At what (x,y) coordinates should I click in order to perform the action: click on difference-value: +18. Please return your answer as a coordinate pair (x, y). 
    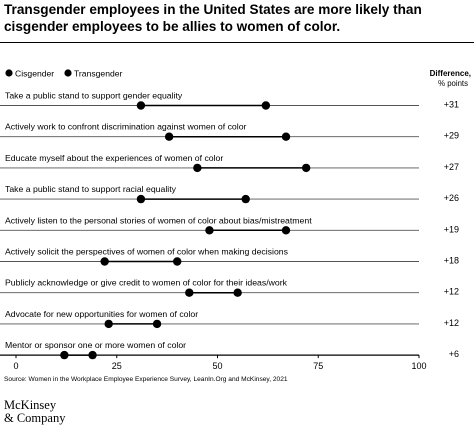
    Looking at the image, I should click on (451, 261).